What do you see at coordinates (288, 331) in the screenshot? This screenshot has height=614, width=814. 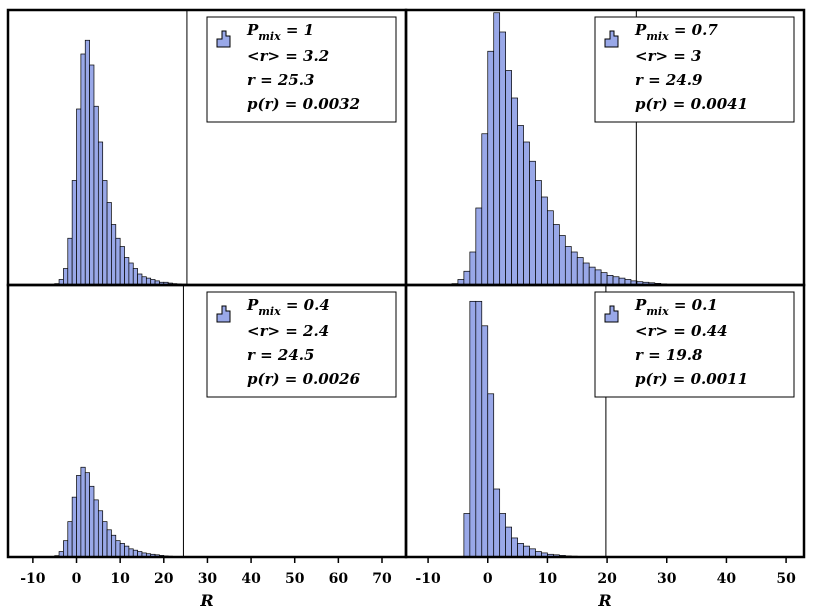 I see `legend-stat: <r> = 2.4` at bounding box center [288, 331].